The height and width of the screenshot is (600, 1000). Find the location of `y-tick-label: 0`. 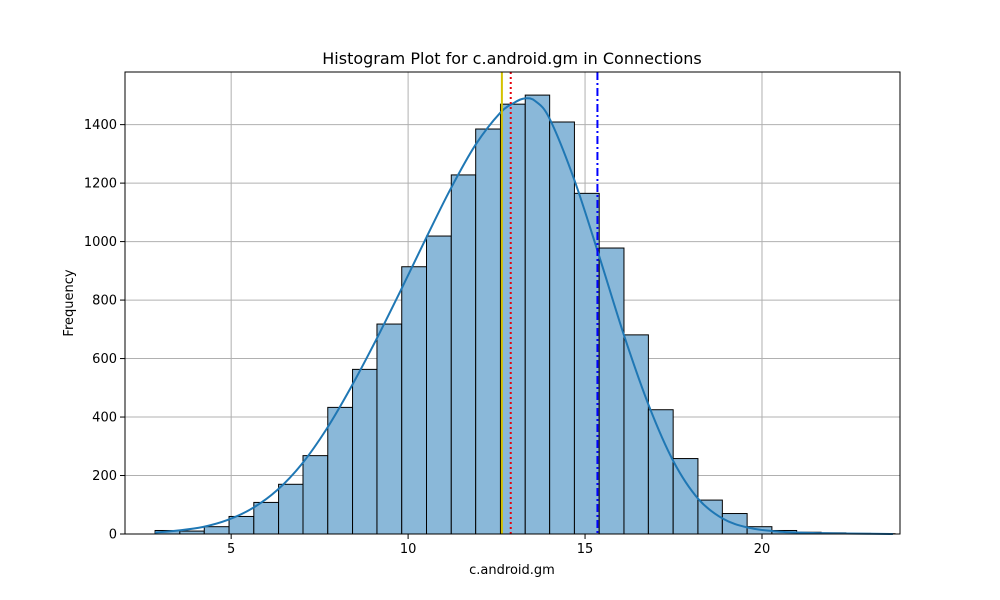

y-tick-label: 0 is located at coordinates (113, 535).